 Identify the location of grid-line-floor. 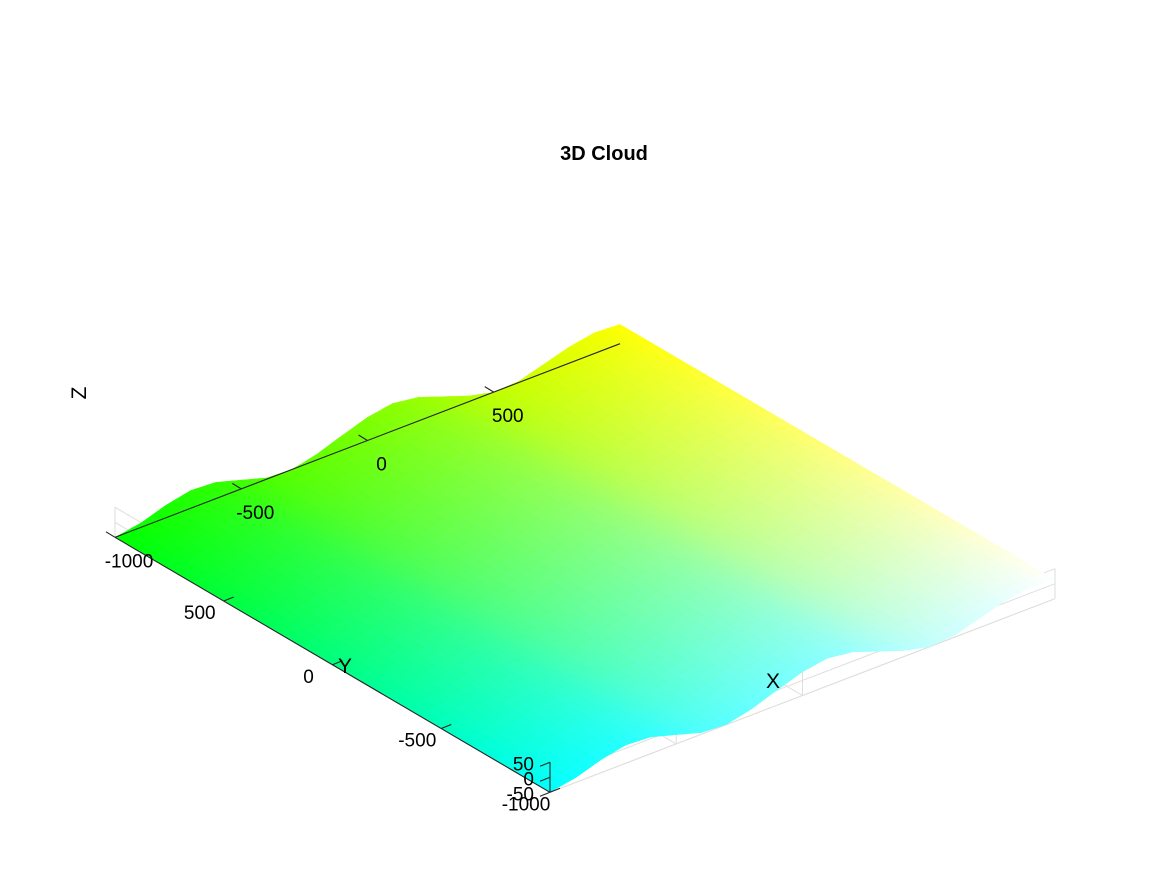
(802, 695).